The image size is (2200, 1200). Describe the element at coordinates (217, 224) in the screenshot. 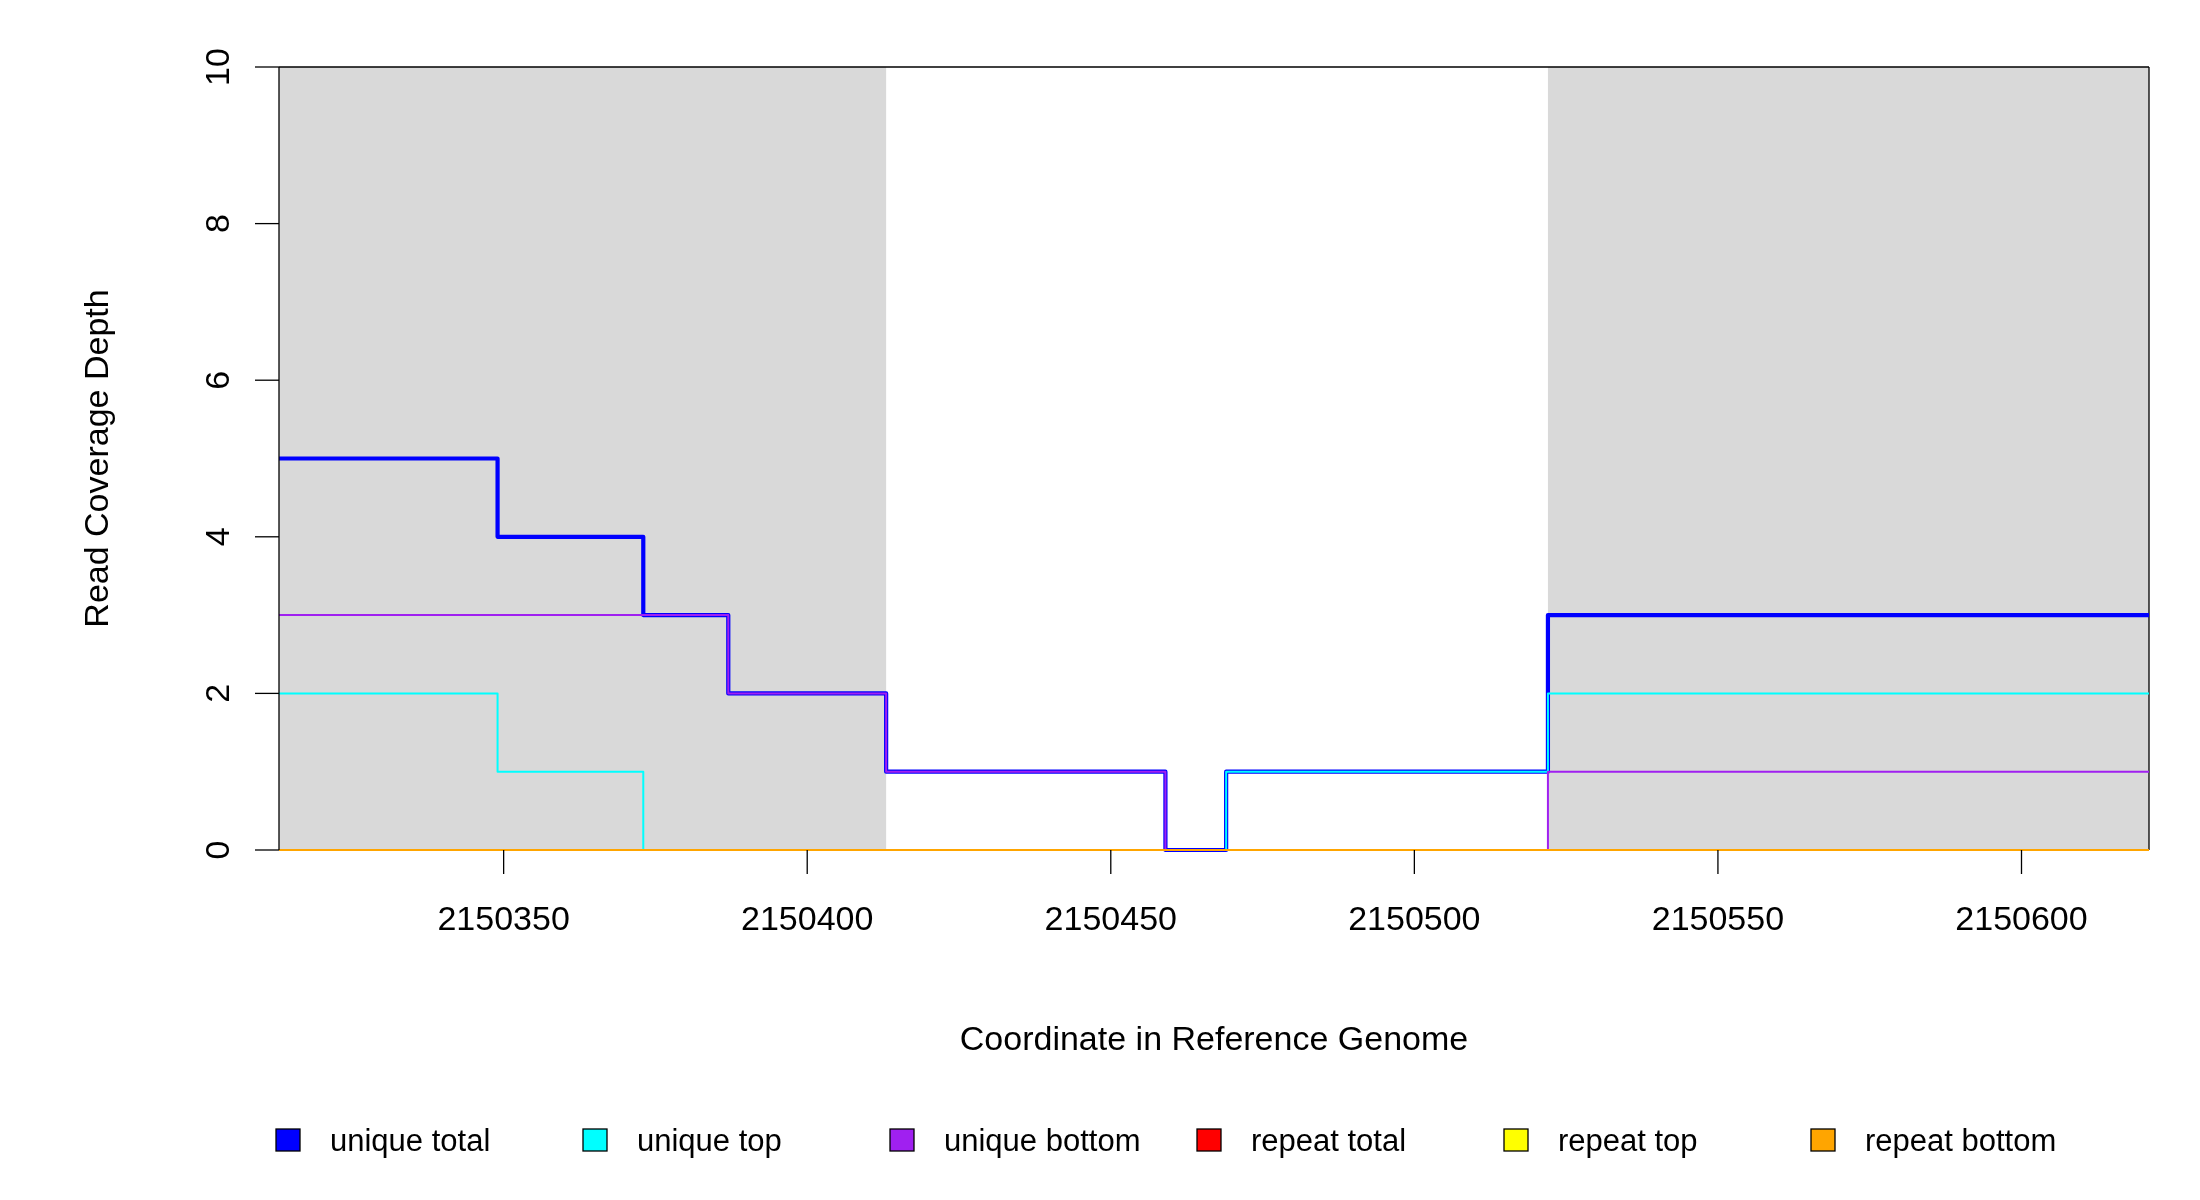

I see `y-tick-label: 8` at that location.